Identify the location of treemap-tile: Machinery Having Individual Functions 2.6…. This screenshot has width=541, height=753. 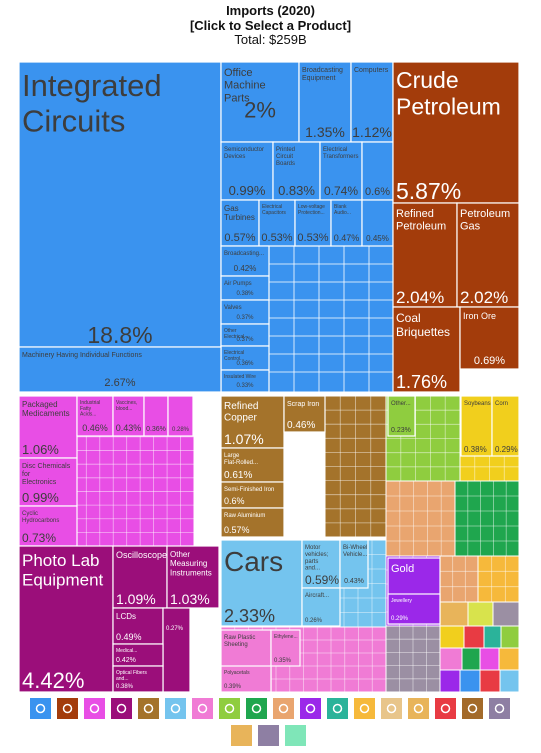
(120, 369).